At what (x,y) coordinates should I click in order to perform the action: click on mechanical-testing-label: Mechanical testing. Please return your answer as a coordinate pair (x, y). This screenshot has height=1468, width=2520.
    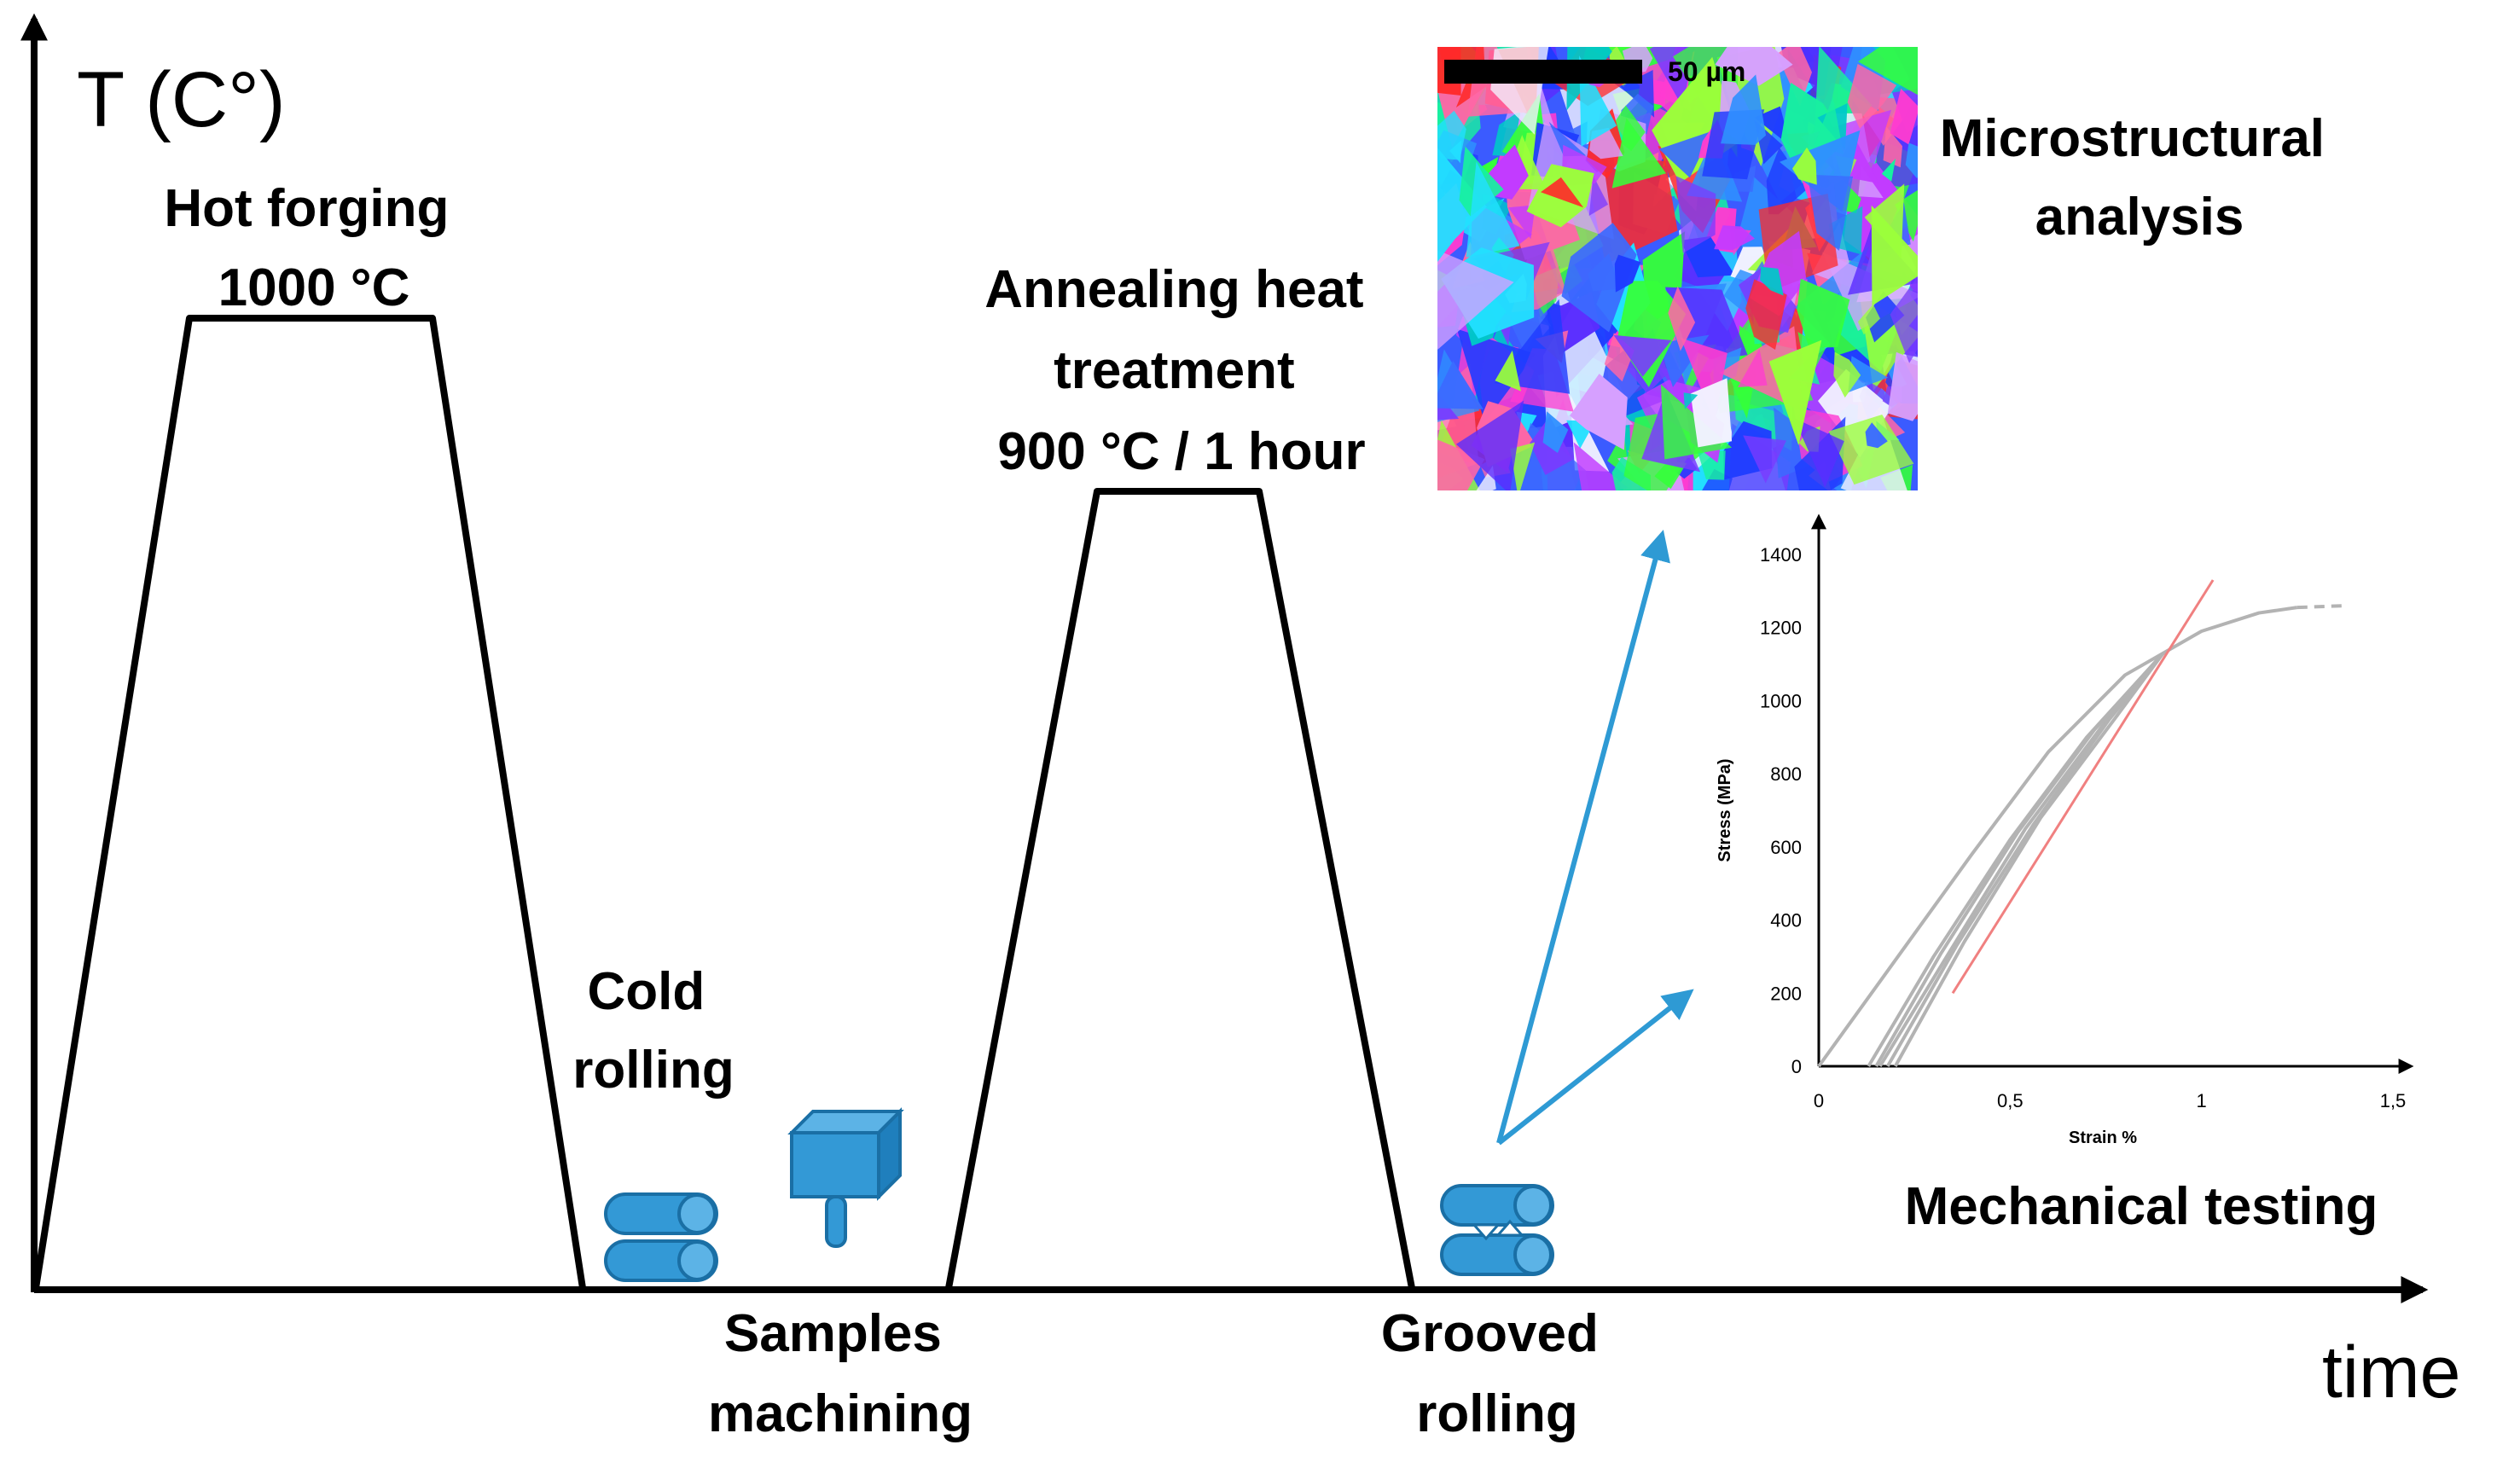
    Looking at the image, I should click on (2141, 1206).